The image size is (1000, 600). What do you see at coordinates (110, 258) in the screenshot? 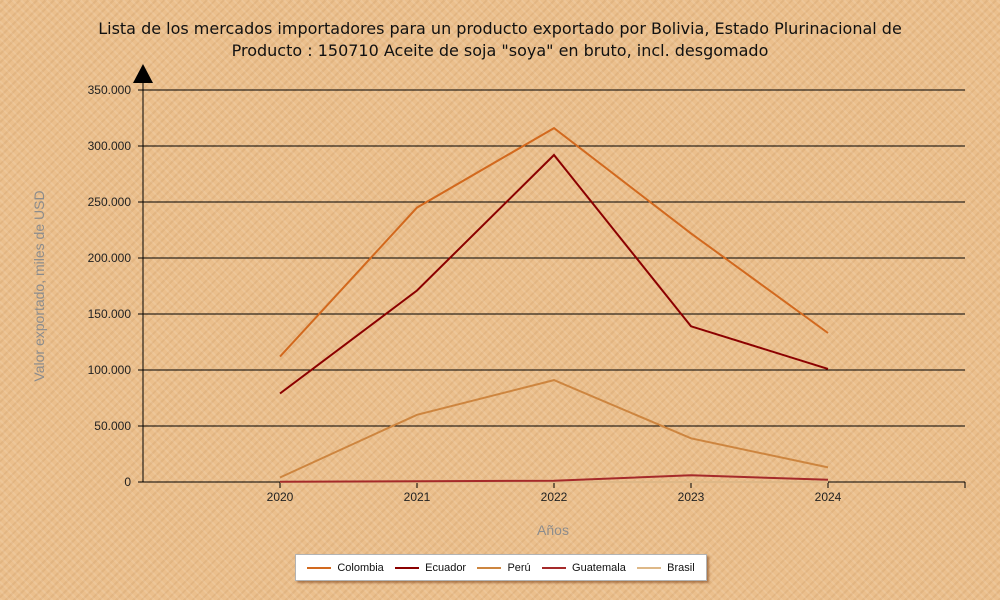
I see `y-tick-label: 200.000` at bounding box center [110, 258].